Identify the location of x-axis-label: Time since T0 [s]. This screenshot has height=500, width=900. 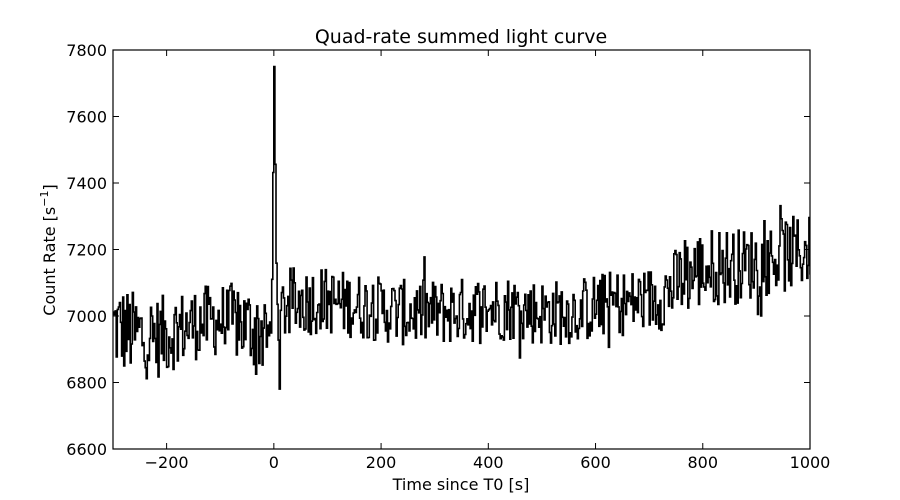
(461, 484).